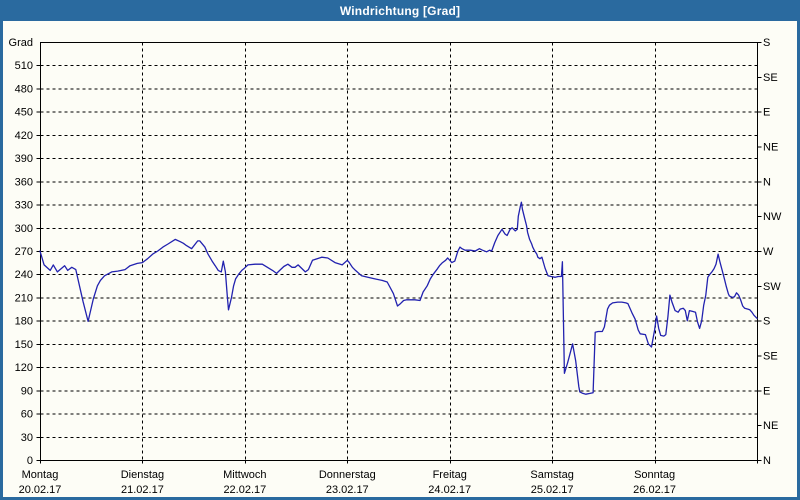 The width and height of the screenshot is (800, 500). I want to click on window-title: Windrichtung [Grad], so click(400, 11).